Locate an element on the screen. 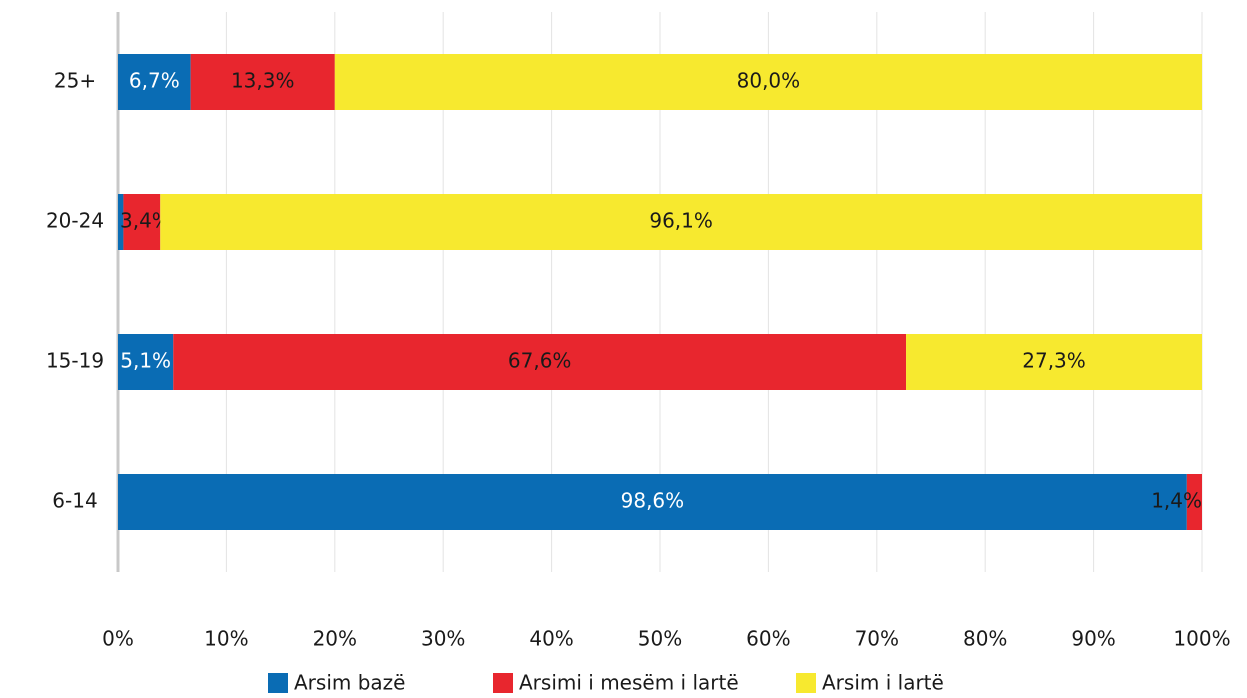 The height and width of the screenshot is (698, 1247). data-label: 13,3% is located at coordinates (263, 81).